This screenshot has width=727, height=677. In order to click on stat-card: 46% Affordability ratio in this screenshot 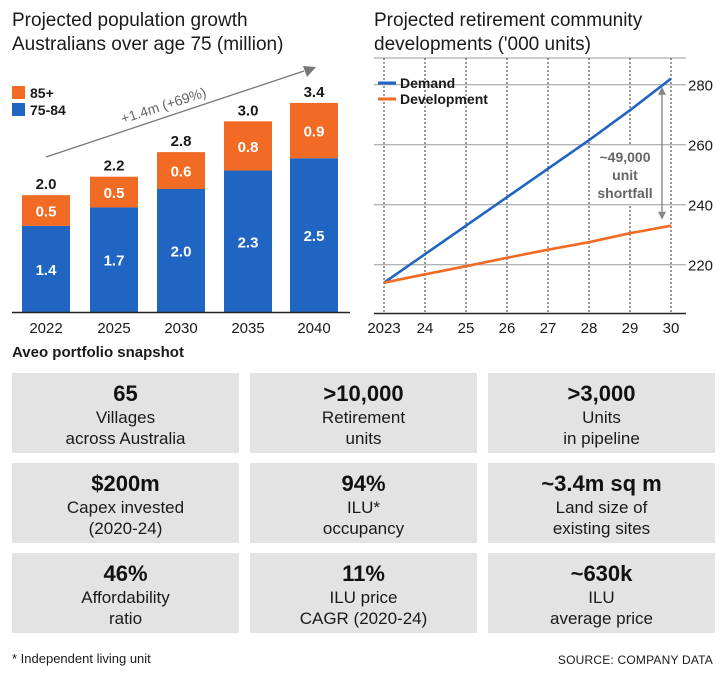, I will do `click(125, 593)`.